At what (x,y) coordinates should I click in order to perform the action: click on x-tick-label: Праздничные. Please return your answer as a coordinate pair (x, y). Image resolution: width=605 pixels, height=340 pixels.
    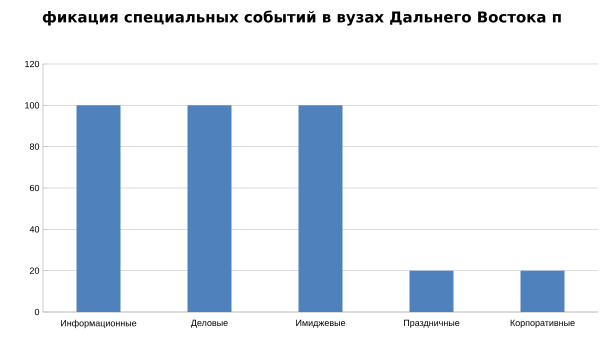
    Looking at the image, I should click on (432, 324).